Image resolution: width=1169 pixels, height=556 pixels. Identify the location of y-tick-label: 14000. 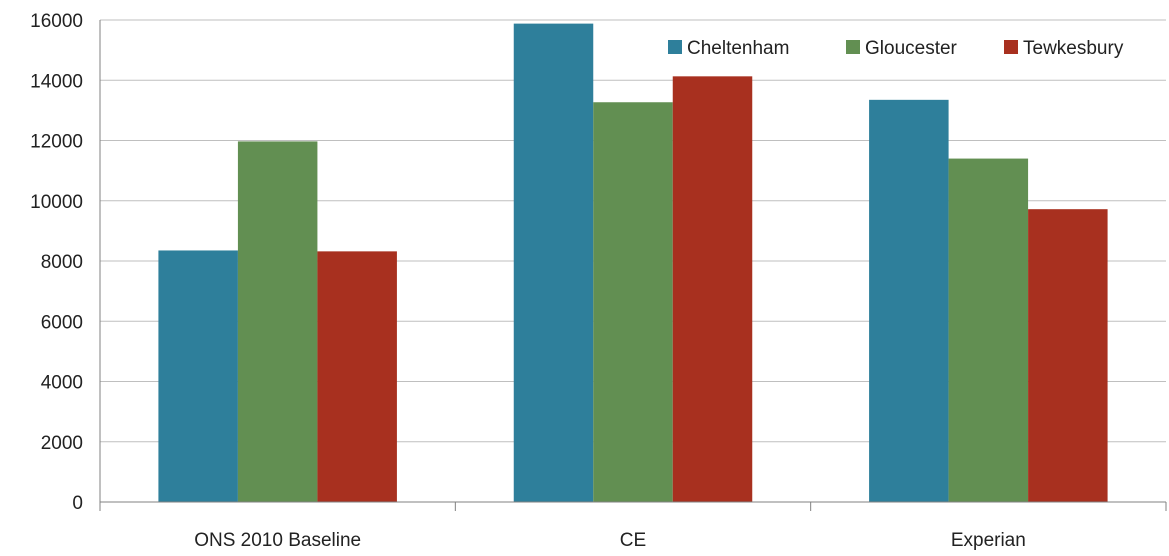
(56, 81).